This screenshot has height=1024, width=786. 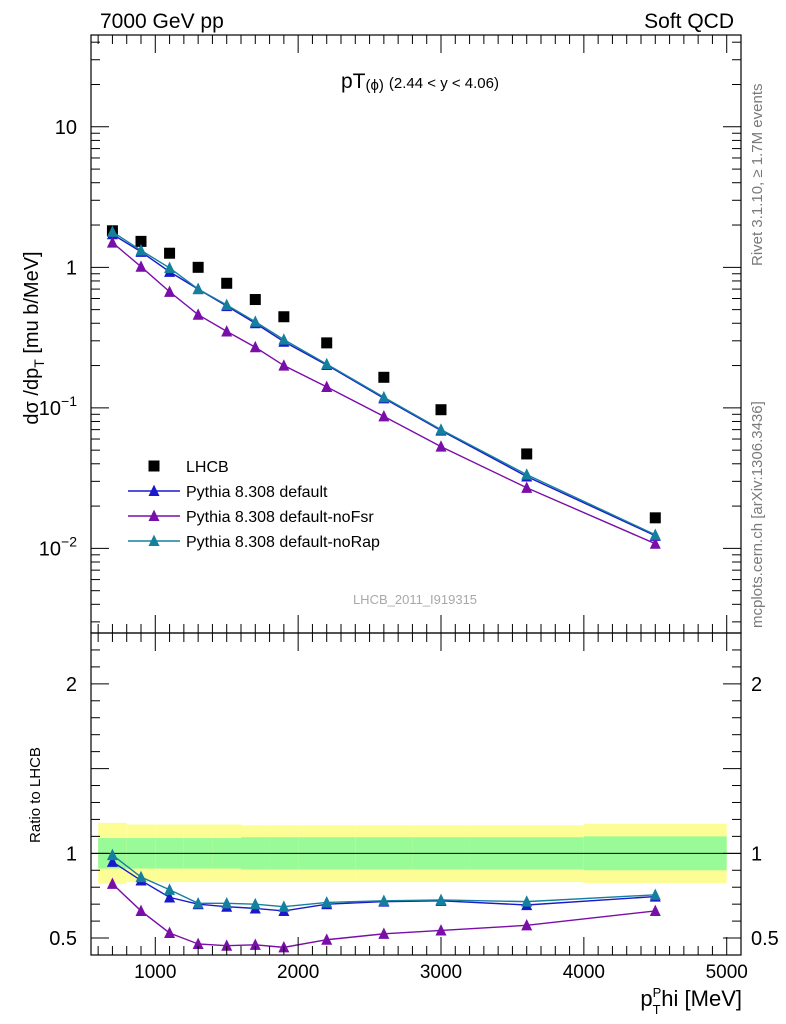 I want to click on mcplots-label: mcplots.cern.ch [arXiv:1306.3436], so click(x=757, y=514).